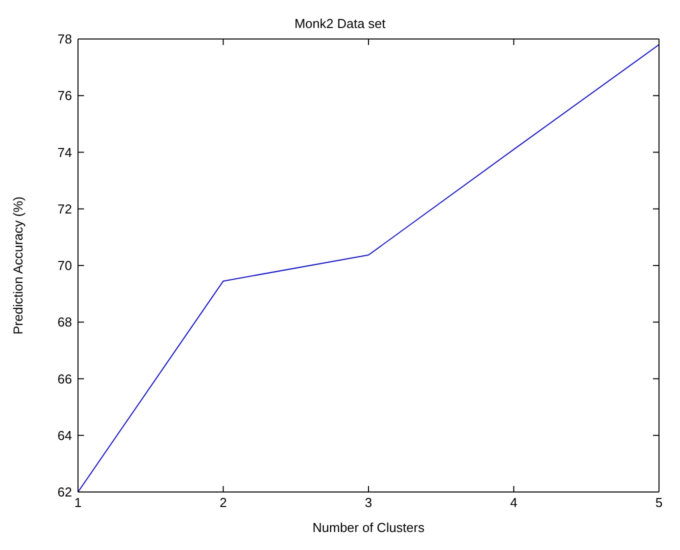 Image resolution: width=680 pixels, height=550 pixels. Describe the element at coordinates (65, 208) in the screenshot. I see `y-tick-label: 72` at that location.